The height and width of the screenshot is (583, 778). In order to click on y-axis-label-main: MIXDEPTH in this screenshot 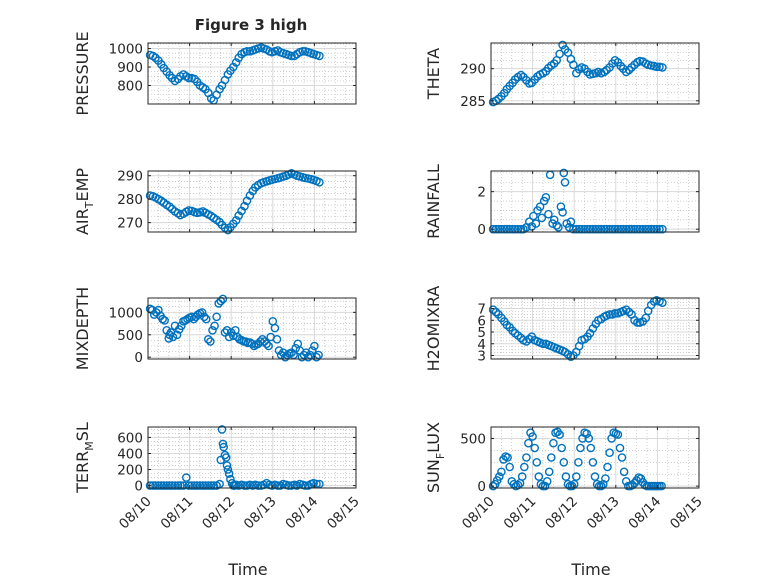, I will do `click(82, 328)`.